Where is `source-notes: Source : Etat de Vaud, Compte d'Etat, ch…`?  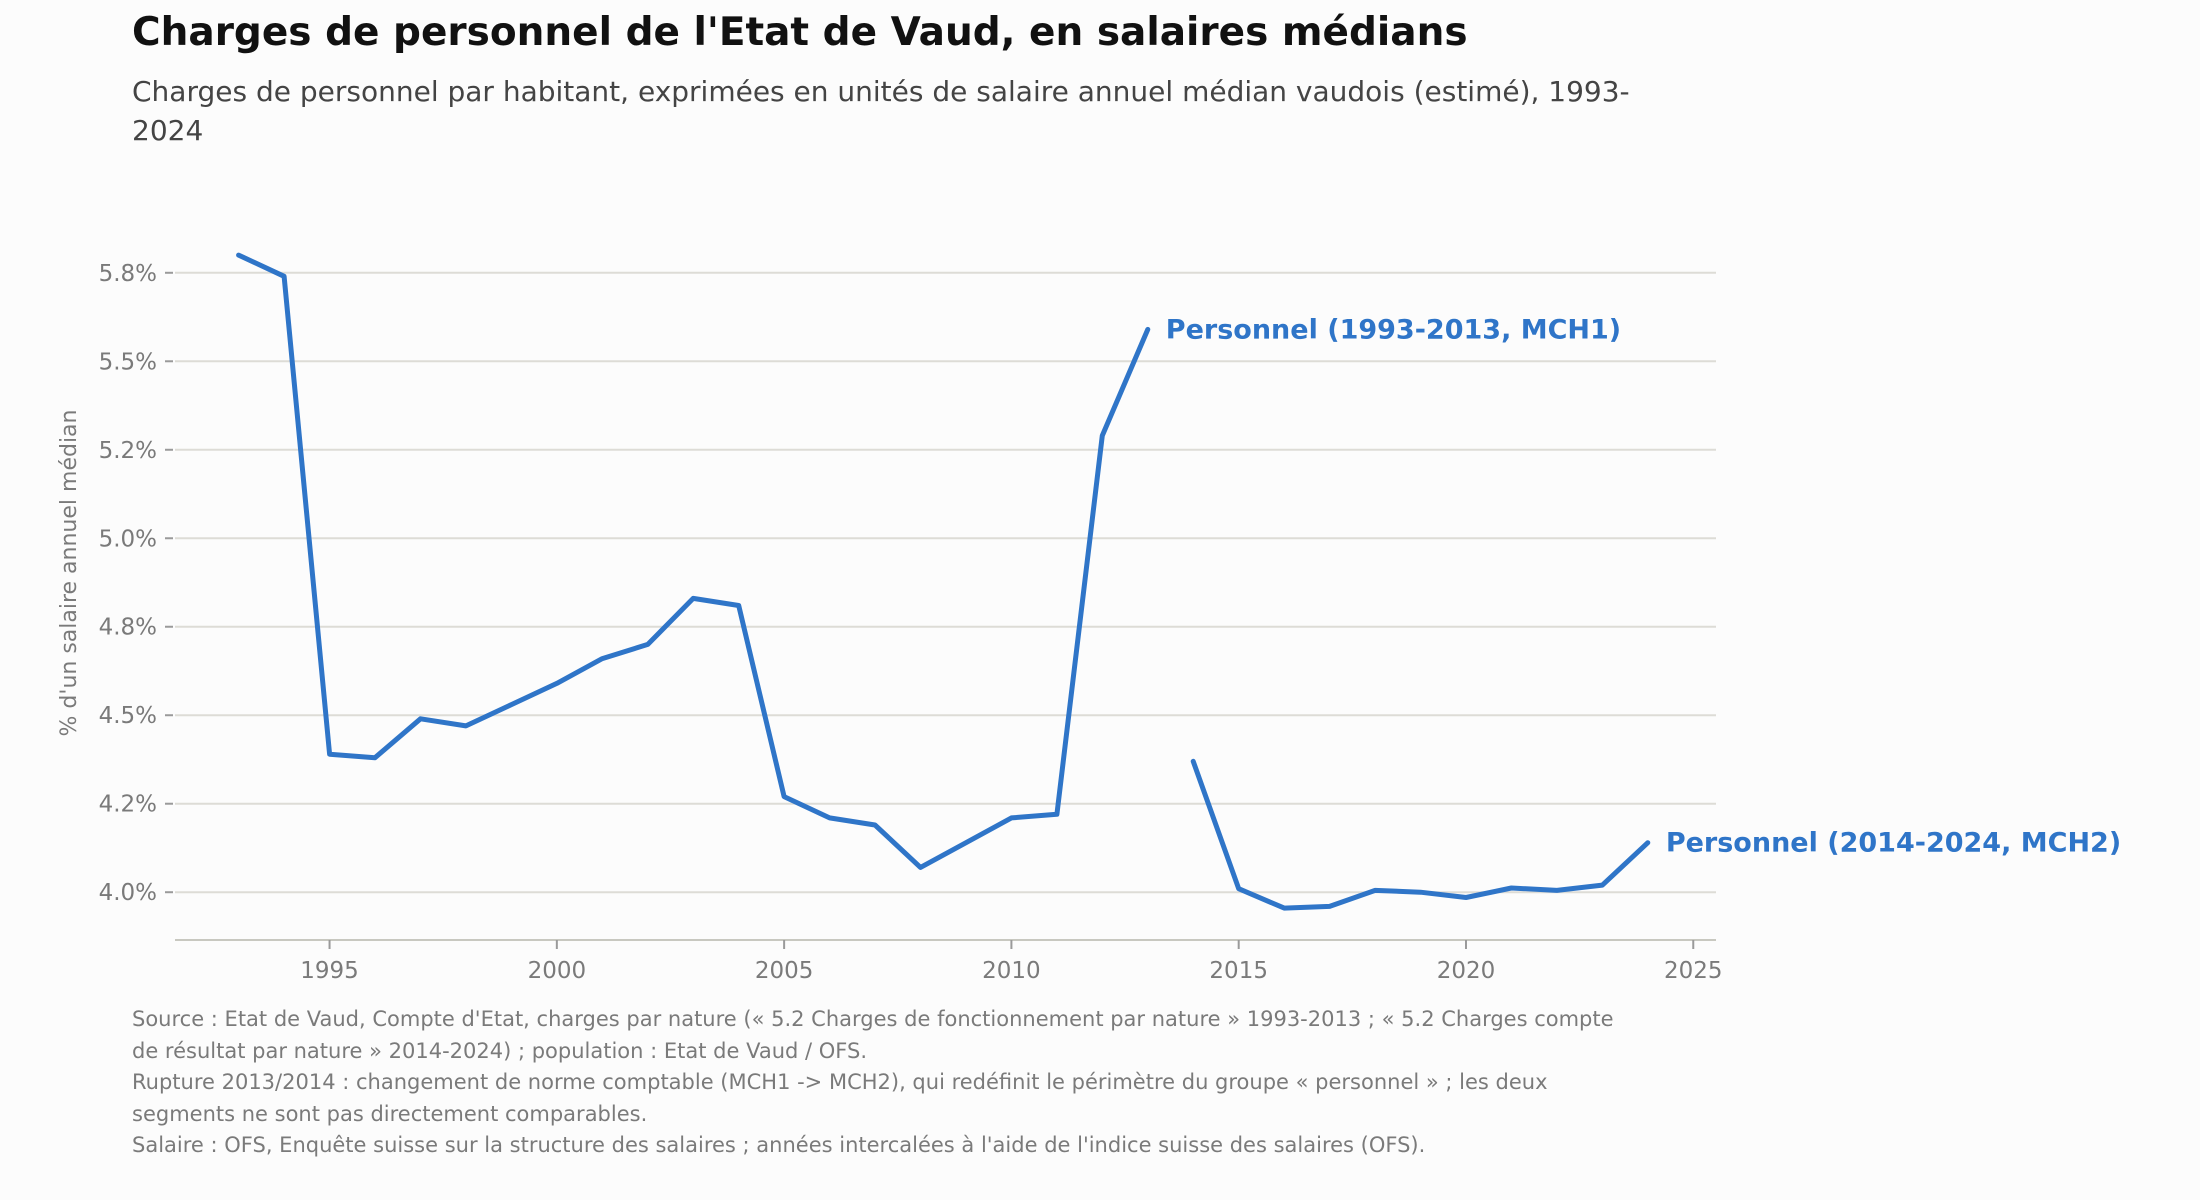 source-notes: Source : Etat de Vaud, Compte d'Etat, ch… is located at coordinates (882, 1083).